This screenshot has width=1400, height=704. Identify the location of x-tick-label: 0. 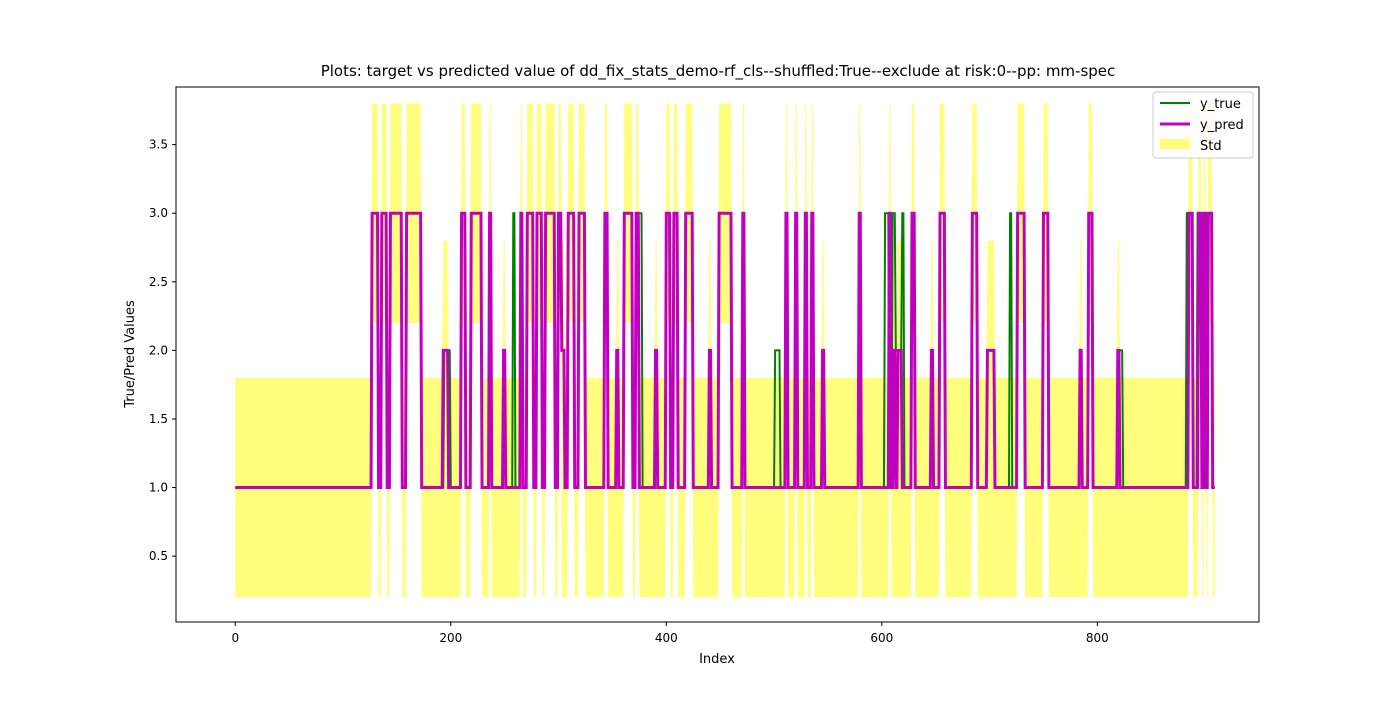
(235, 638).